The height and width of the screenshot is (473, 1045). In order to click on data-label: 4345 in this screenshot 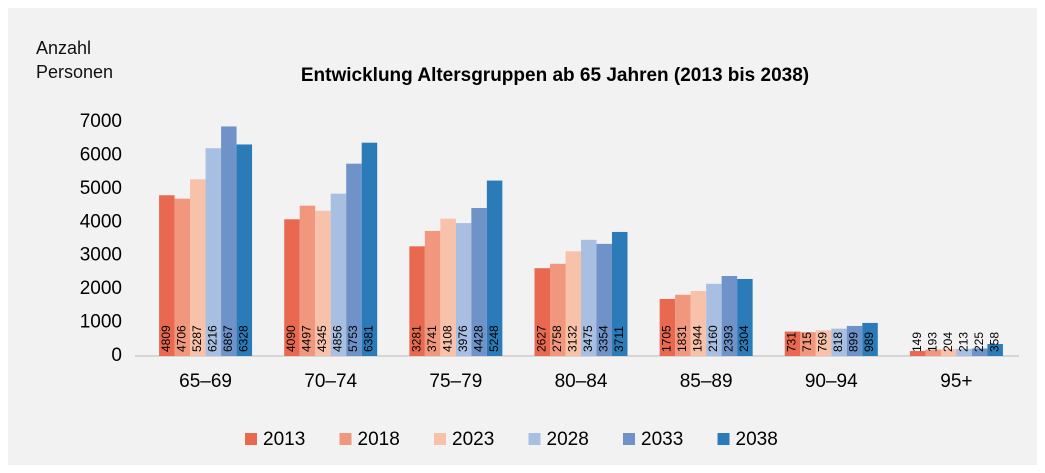, I will do `click(322, 338)`.